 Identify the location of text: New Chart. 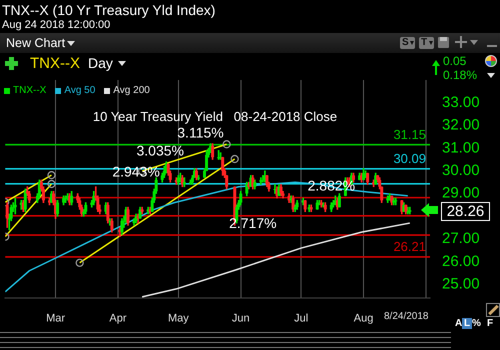
(36, 43).